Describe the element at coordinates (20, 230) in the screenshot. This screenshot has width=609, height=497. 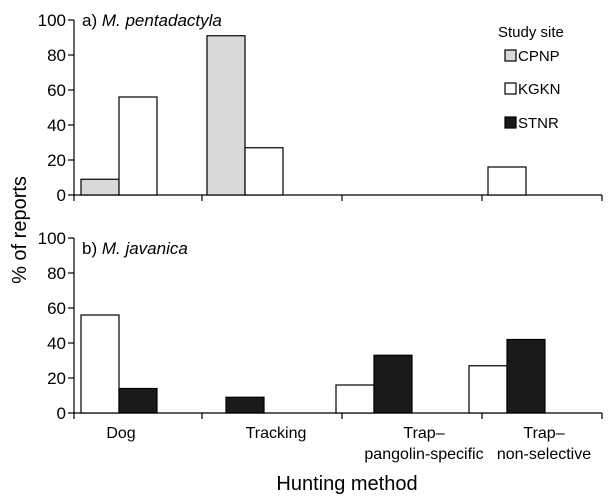
I see `y-axis-title: % of reports` at that location.